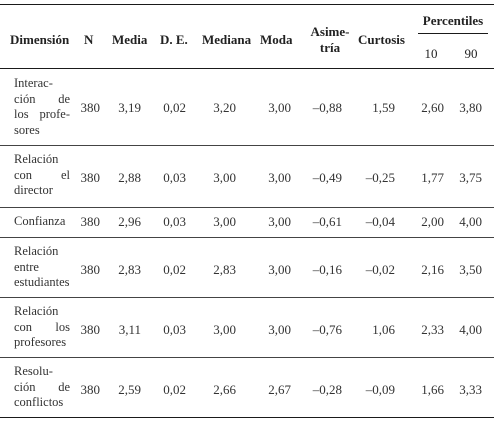 This screenshot has height=424, width=494. I want to click on cell-asimetria: –0,28, so click(327, 389).